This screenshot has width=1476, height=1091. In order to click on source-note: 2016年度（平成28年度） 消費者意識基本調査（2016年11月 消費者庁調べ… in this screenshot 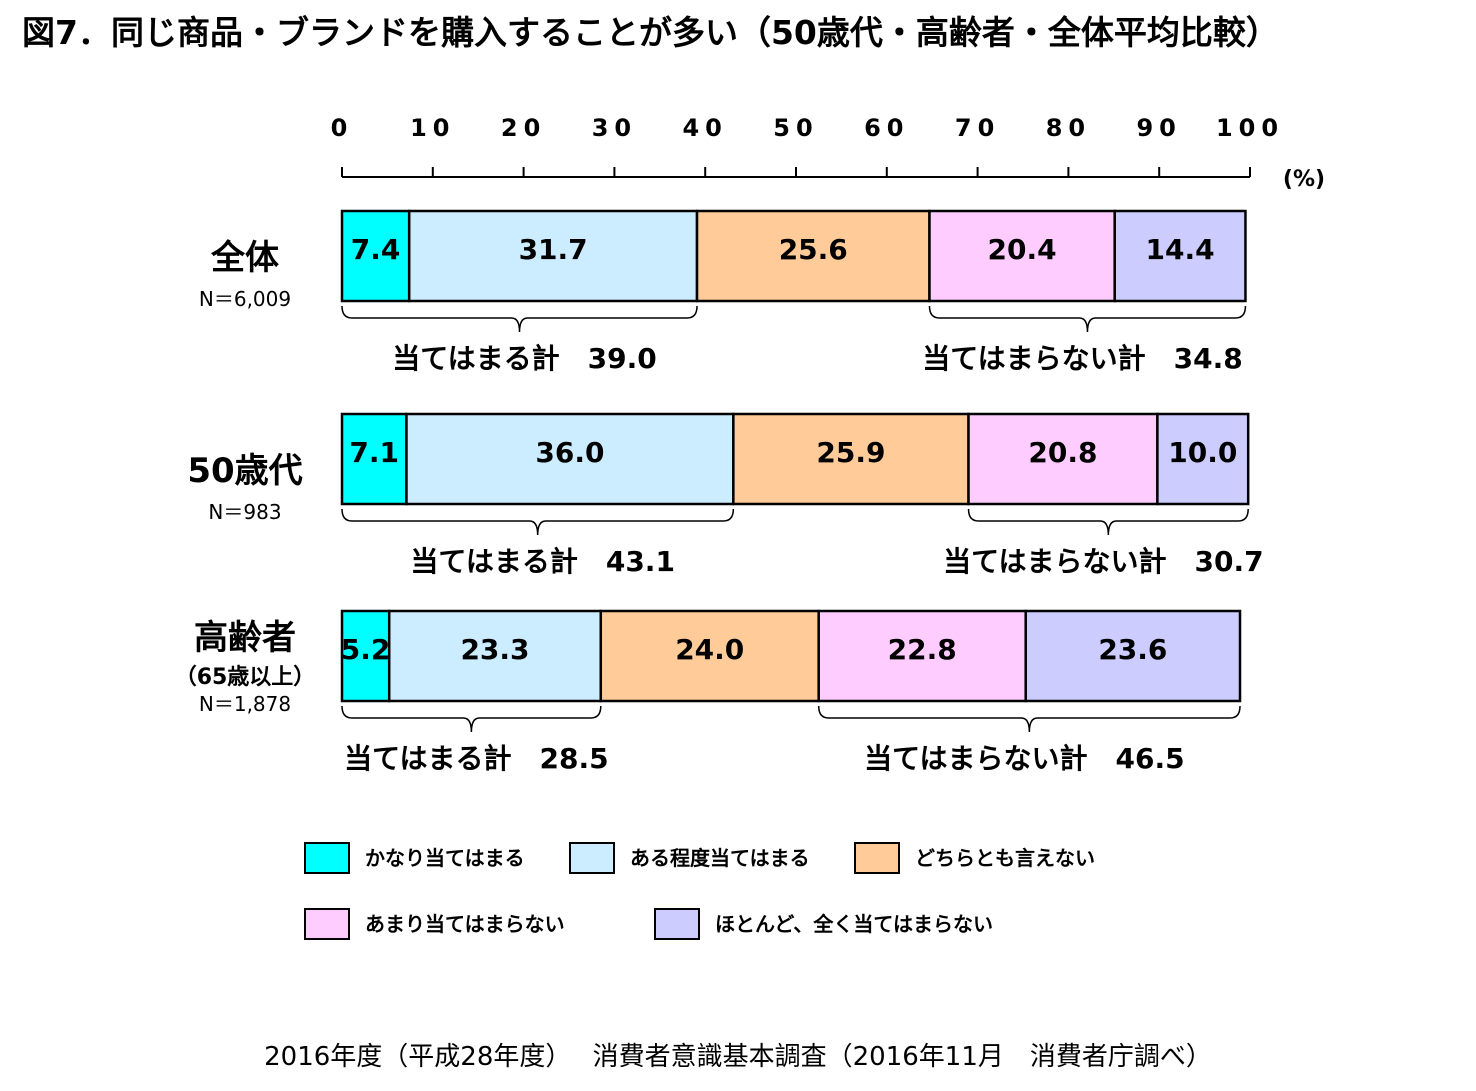, I will do `click(738, 1057)`.